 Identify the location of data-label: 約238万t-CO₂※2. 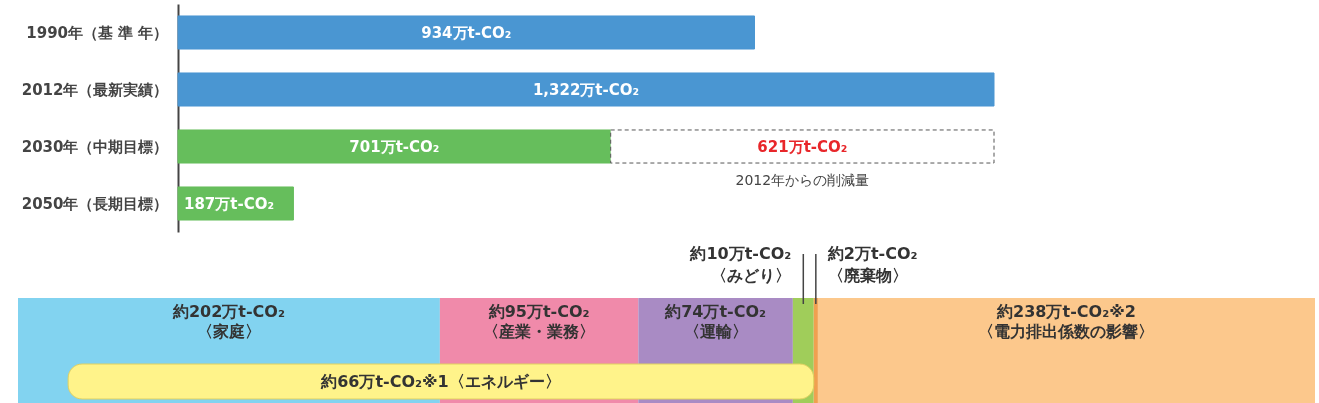
(1066, 311).